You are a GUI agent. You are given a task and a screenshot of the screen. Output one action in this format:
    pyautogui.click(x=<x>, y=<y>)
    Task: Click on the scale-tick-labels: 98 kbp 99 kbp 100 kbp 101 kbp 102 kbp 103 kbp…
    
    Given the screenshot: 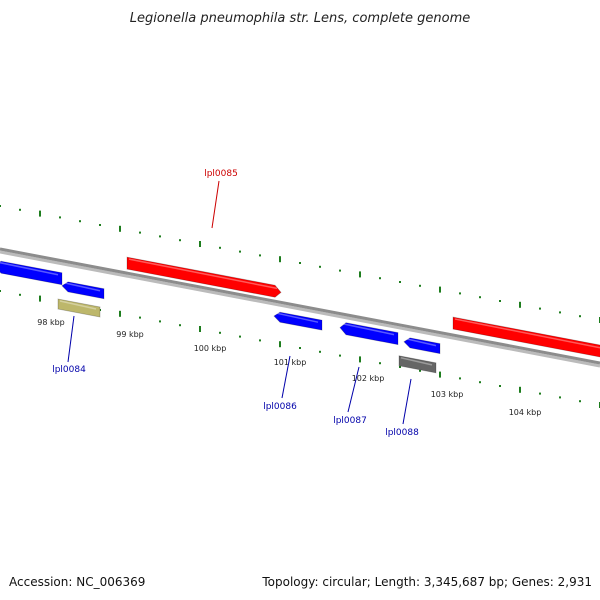 What is the action you would take?
    pyautogui.click(x=289, y=367)
    